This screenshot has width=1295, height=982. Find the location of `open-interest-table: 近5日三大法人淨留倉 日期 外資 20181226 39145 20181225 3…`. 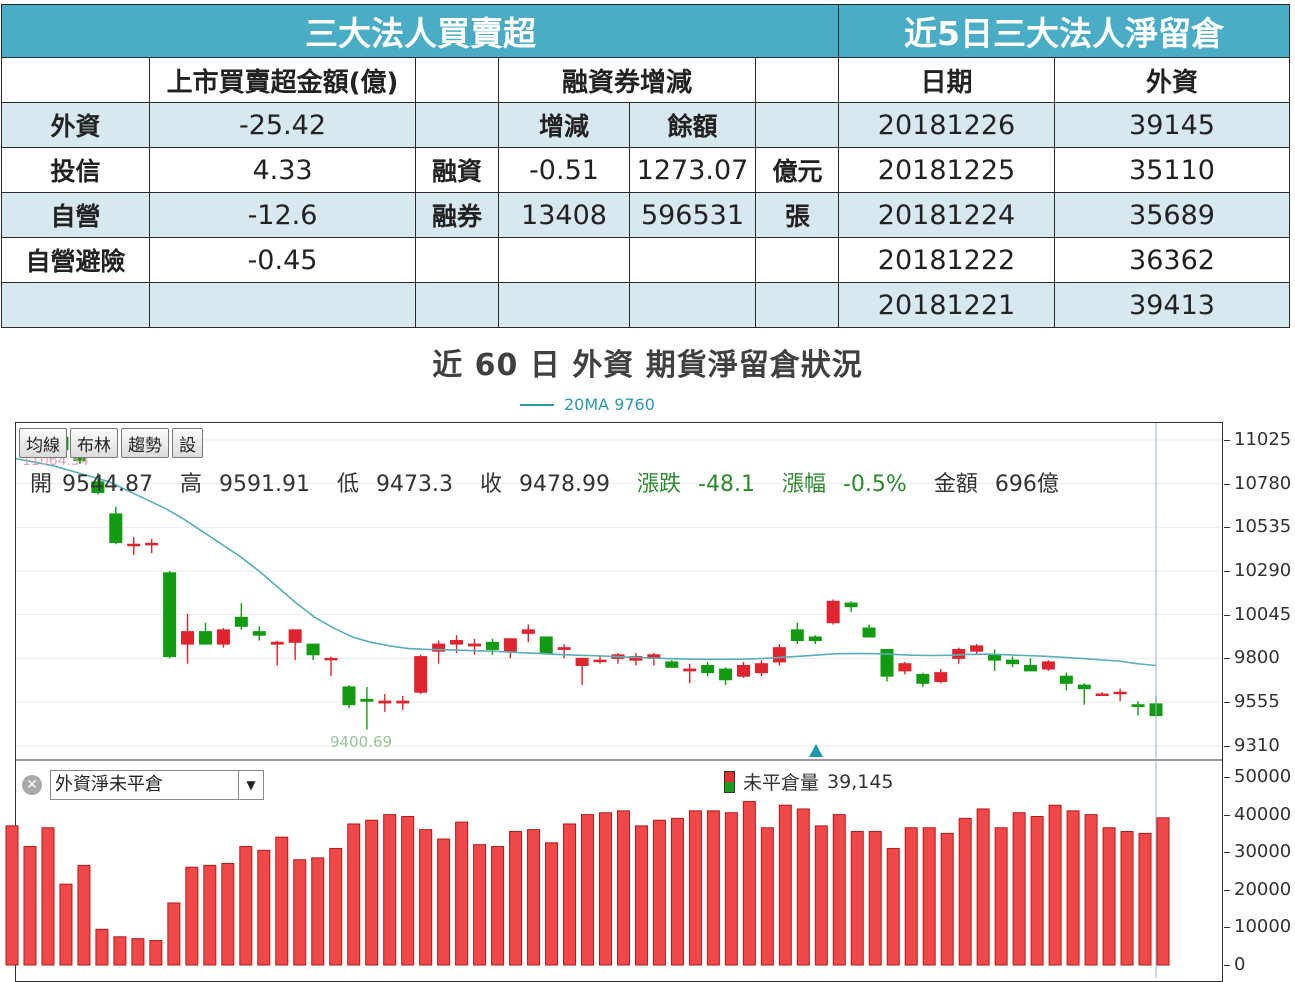

open-interest-table: 近5日三大法人淨留倉 日期 外資 20181226 39145 20181225 3… is located at coordinates (1064, 166).